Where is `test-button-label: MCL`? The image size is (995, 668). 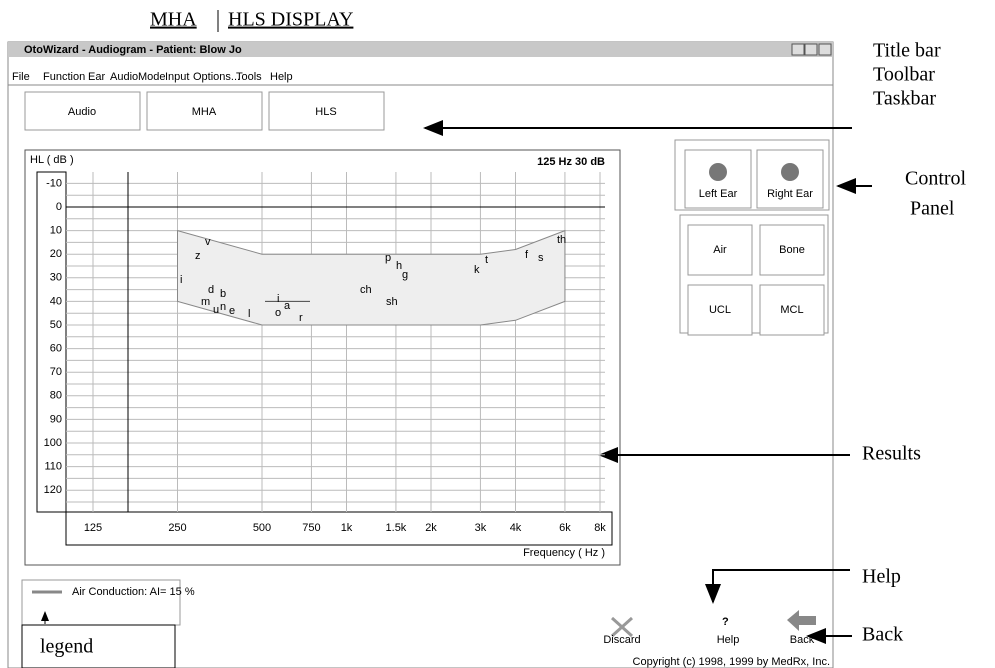
test-button-label: MCL is located at coordinates (791, 310).